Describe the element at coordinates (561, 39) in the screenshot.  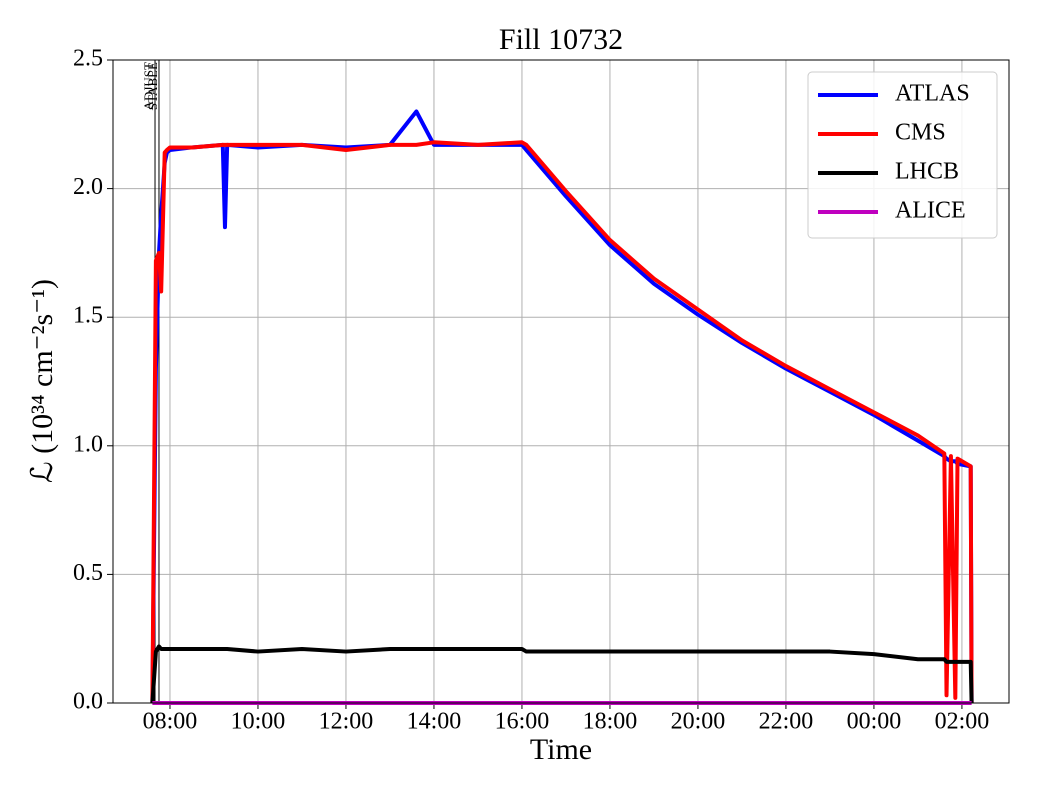
I see `chart-title: Fill 10732` at that location.